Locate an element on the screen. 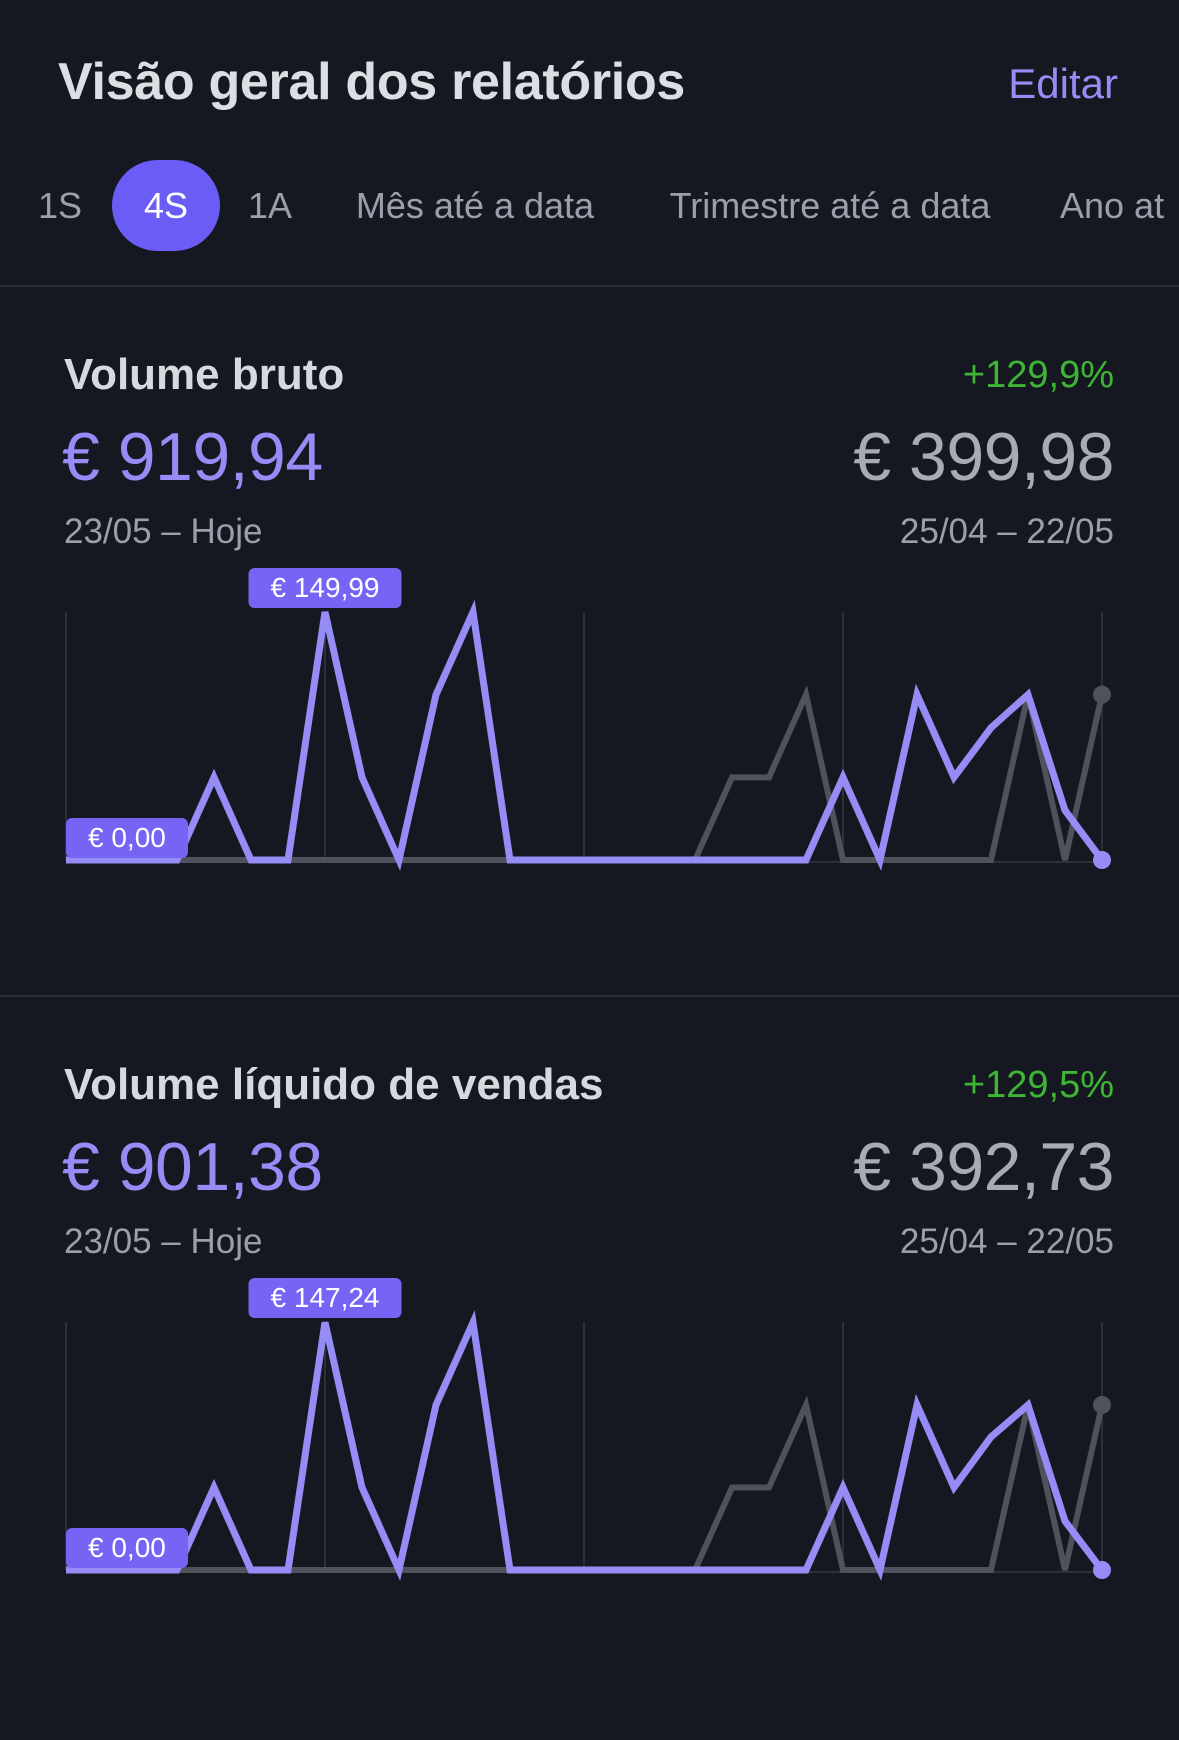 The image size is (1179, 1740). header: Visão geral dos relatórios Editar is located at coordinates (589, 85).